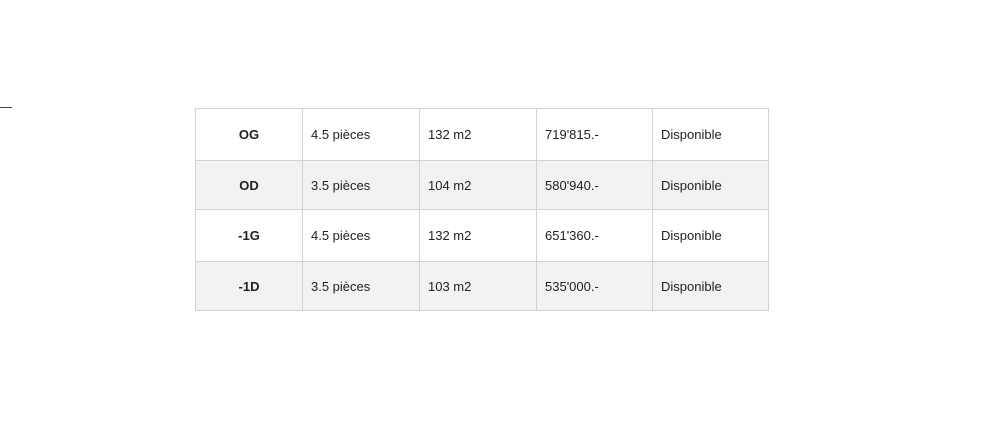 This screenshot has width=1000, height=446. Describe the element at coordinates (478, 185) in the screenshot. I see `cell-area: 104 m2` at that location.